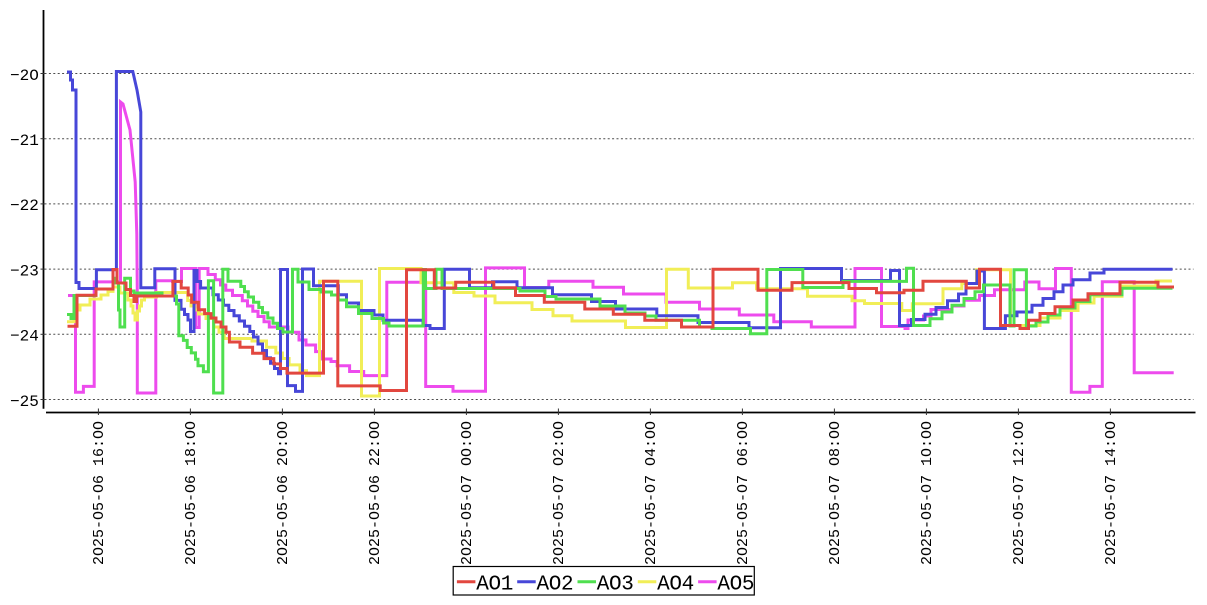  What do you see at coordinates (615, 585) in the screenshot?
I see `svg-text: AO3` at bounding box center [615, 585].